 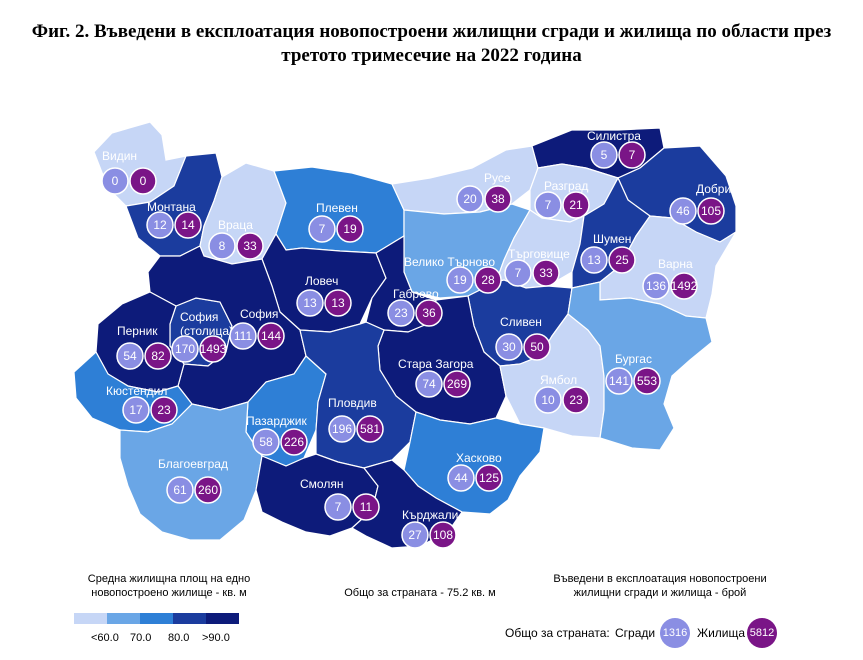 What do you see at coordinates (604, 155) in the screenshot?
I see `buildings-circle-silistra` at bounding box center [604, 155].